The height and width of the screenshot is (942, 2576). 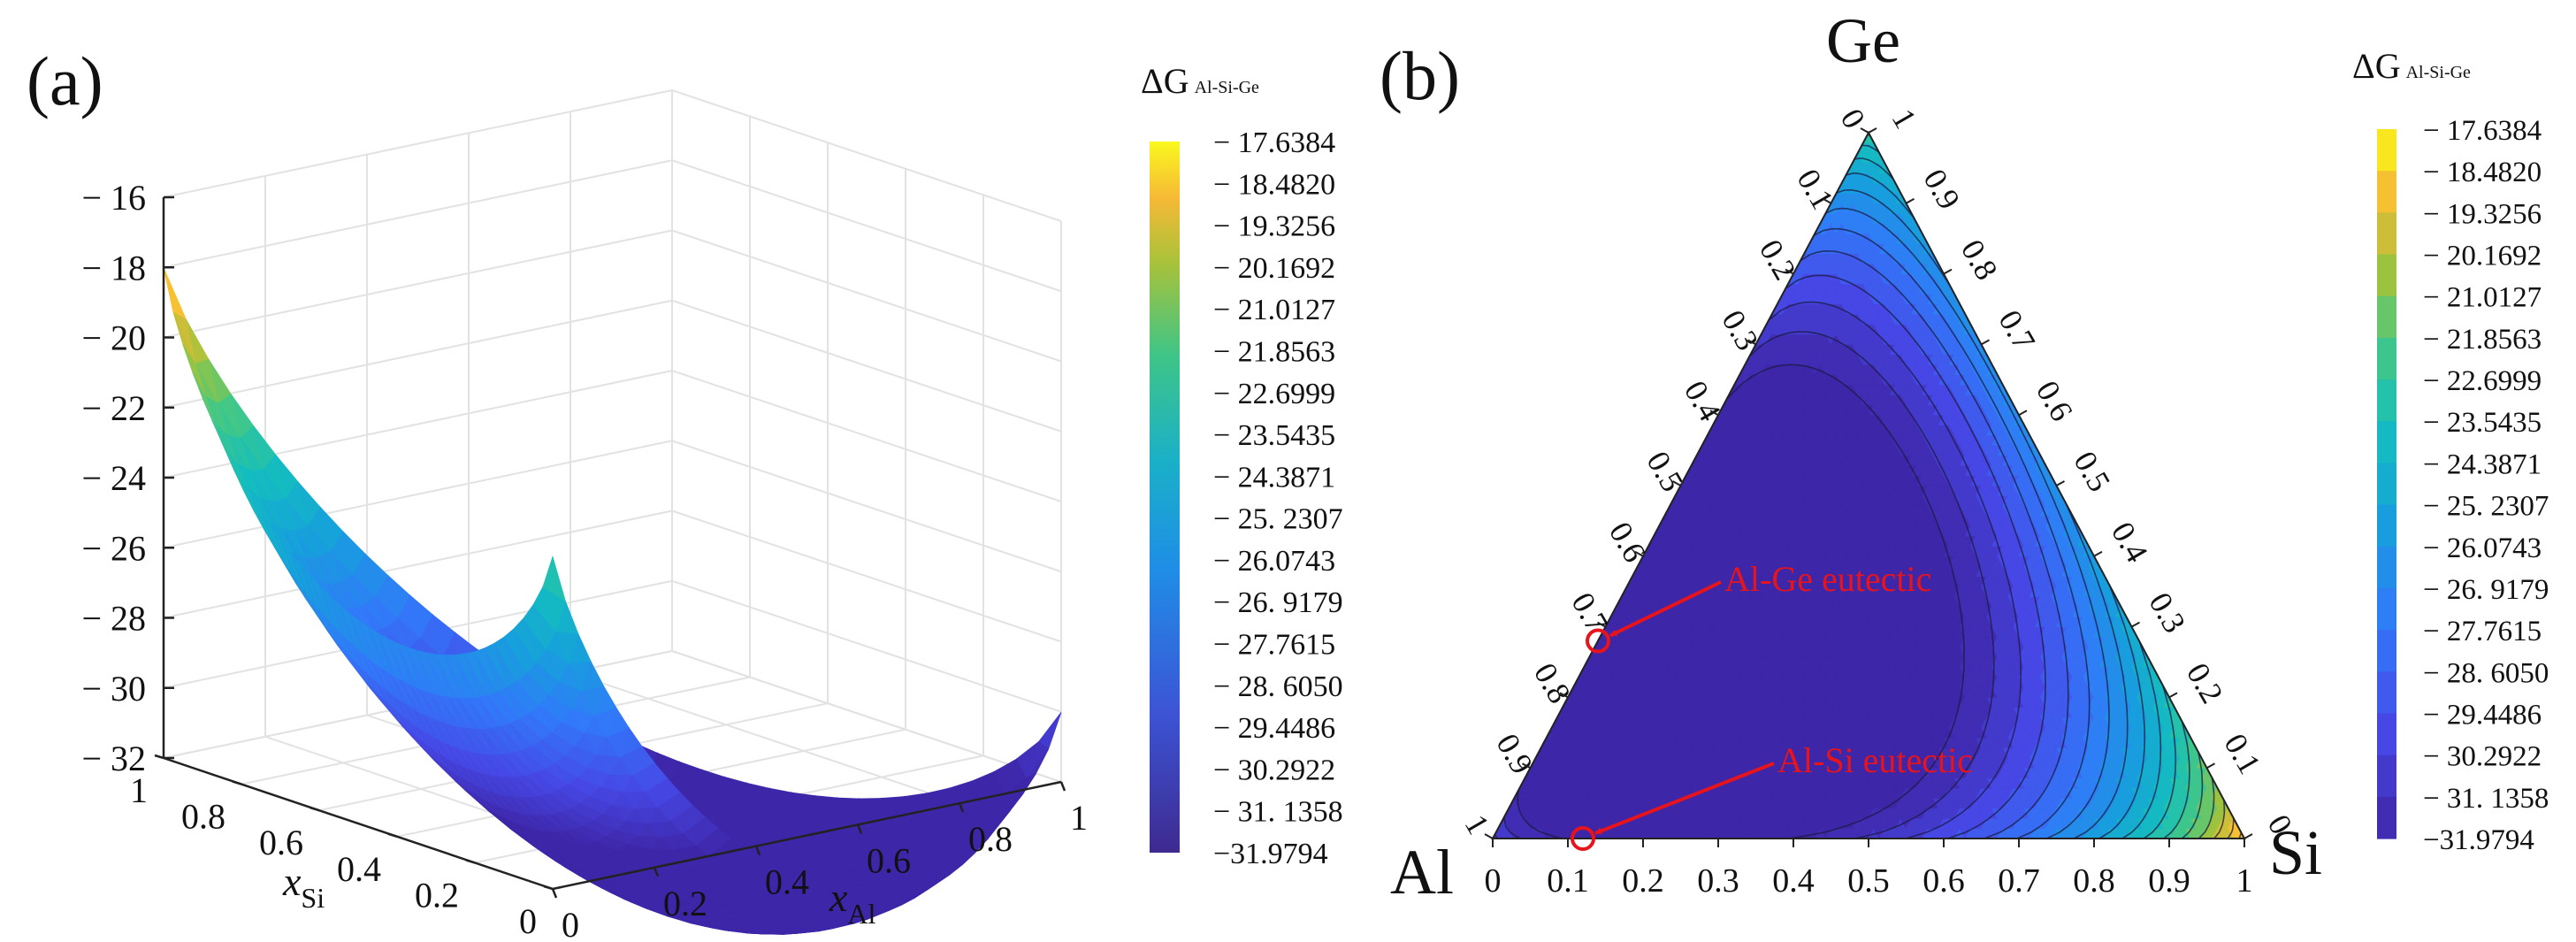 What do you see at coordinates (113, 408) in the screenshot?
I see `z-tick-label: − 22` at bounding box center [113, 408].